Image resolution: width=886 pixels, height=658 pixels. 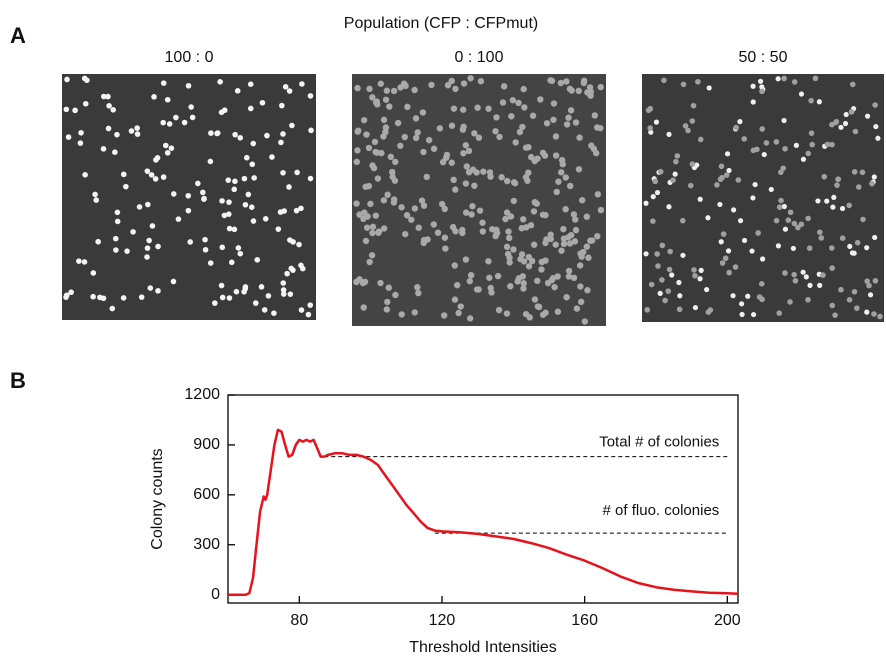 What do you see at coordinates (157, 498) in the screenshot?
I see `y-axis-label: Colony counts` at bounding box center [157, 498].